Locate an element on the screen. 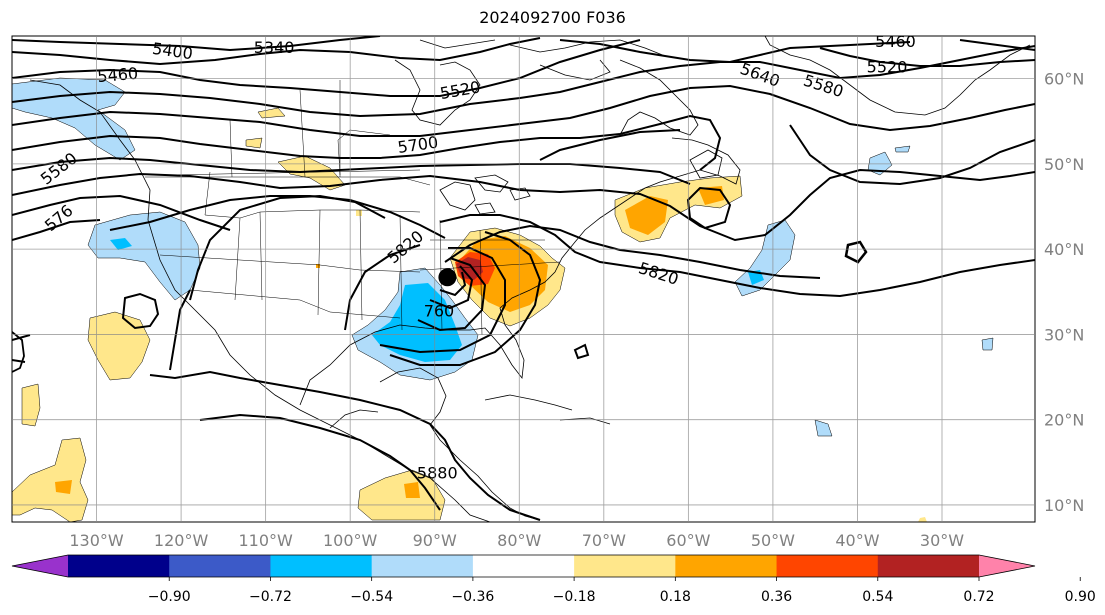  colorbar-tick-label: 0.54 is located at coordinates (877, 597).